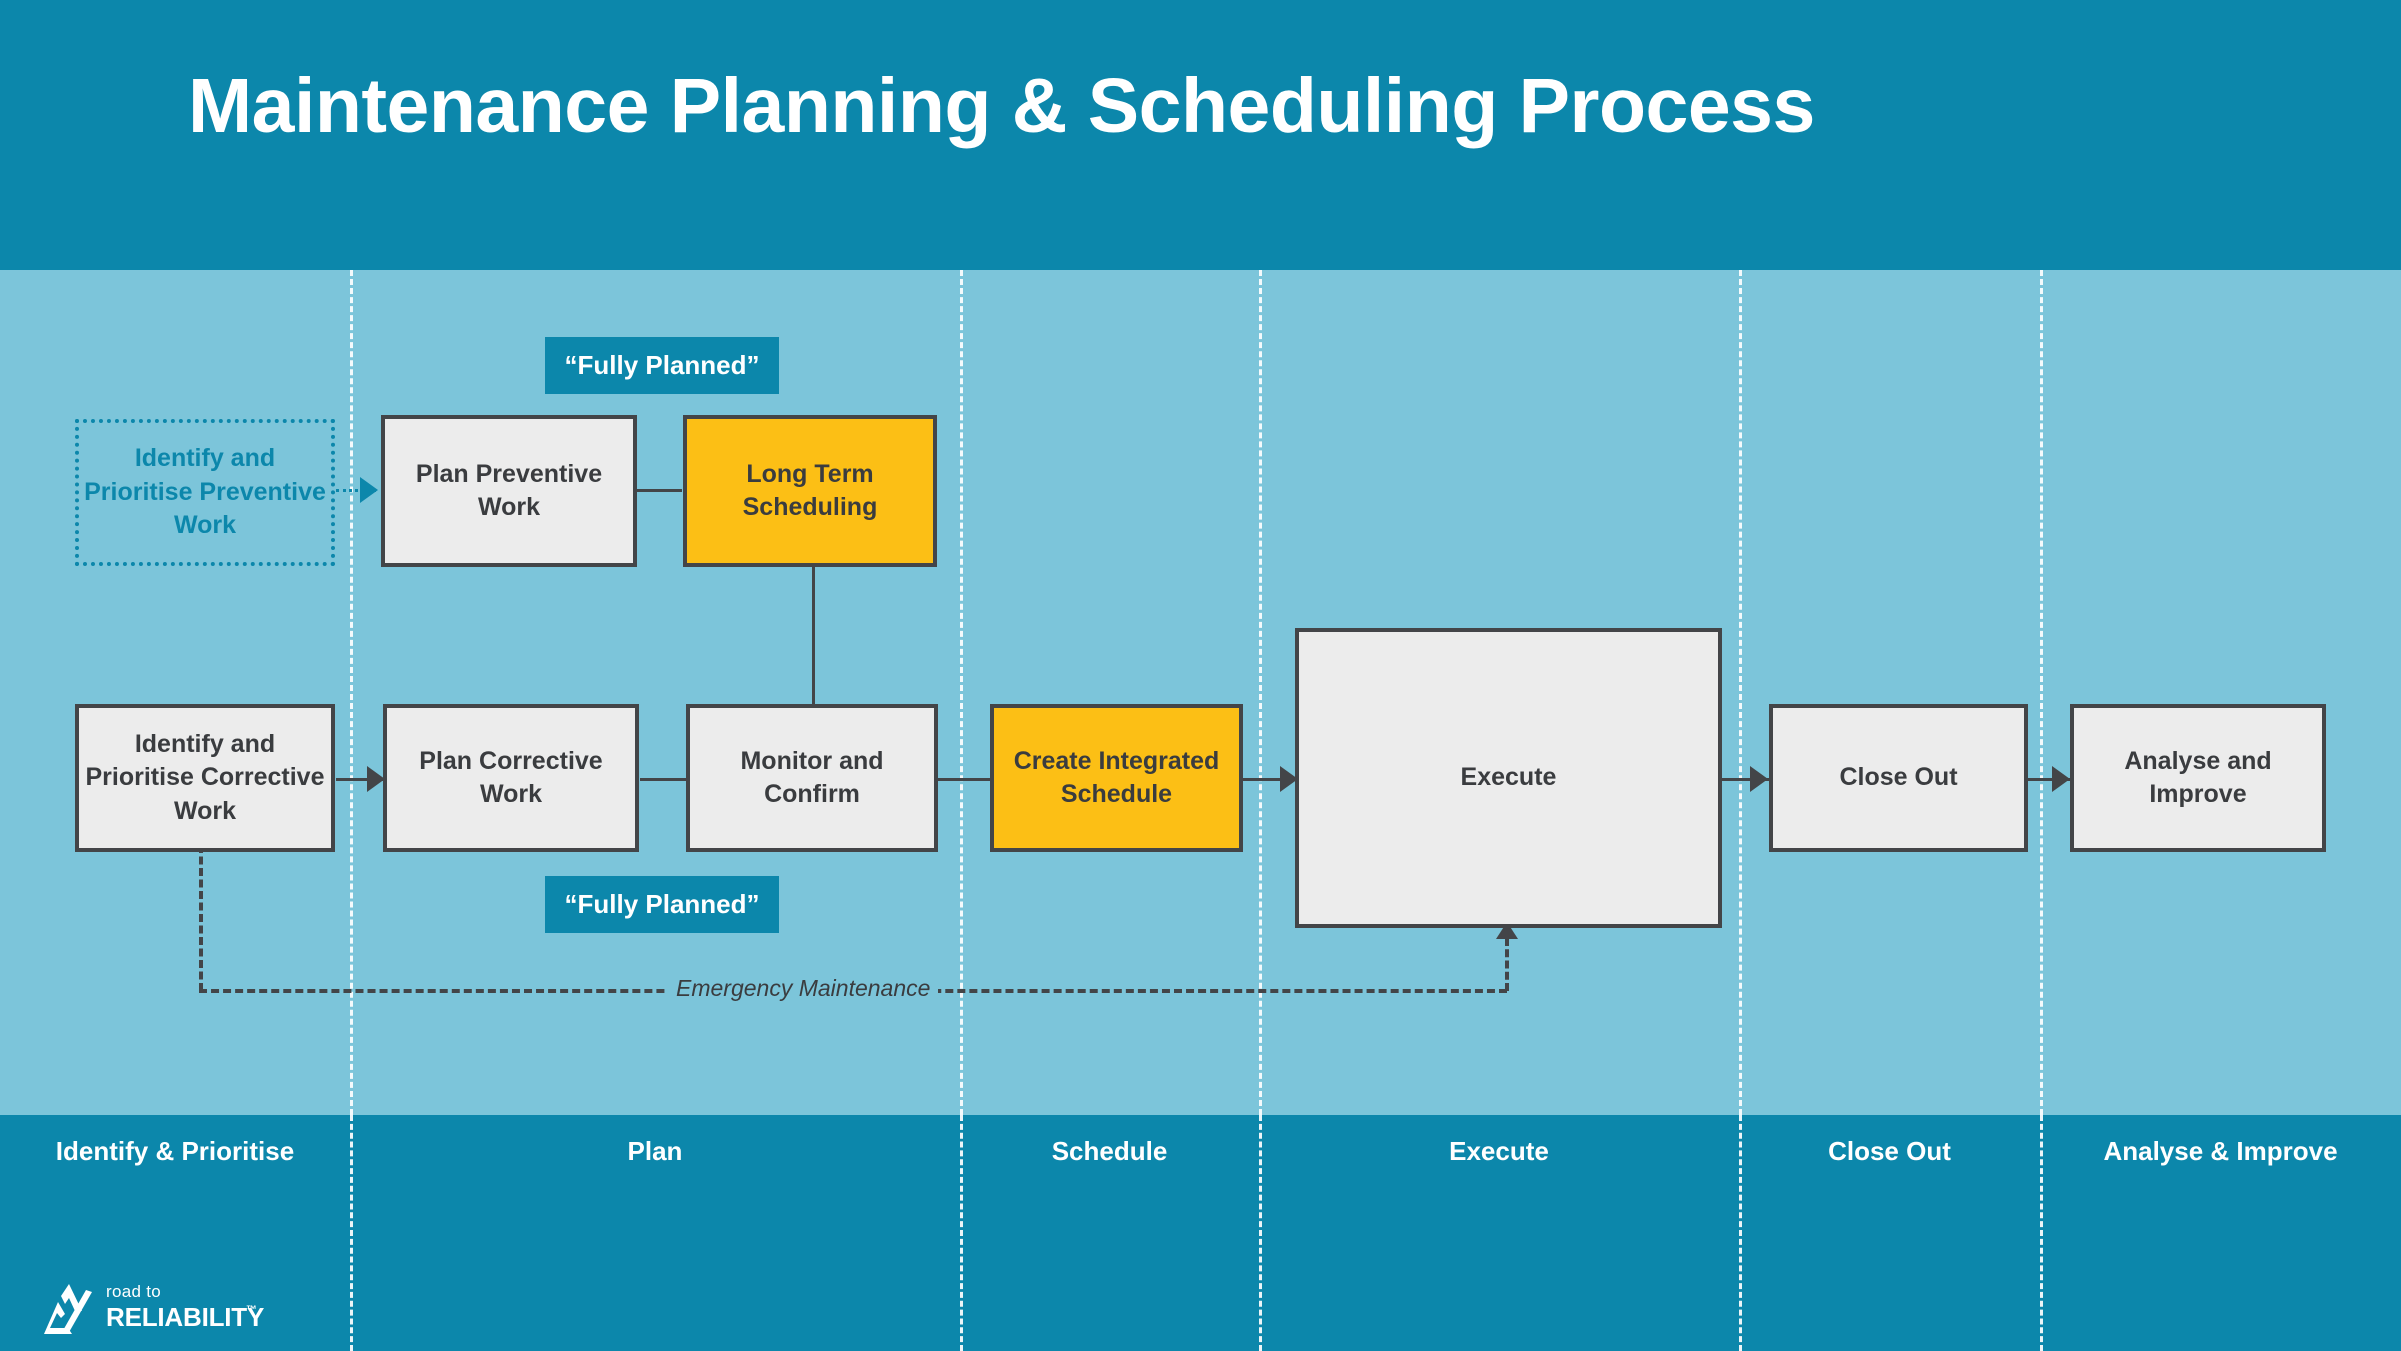  What do you see at coordinates (185, 1317) in the screenshot?
I see `logo-line-reliability: RELIABILITY` at bounding box center [185, 1317].